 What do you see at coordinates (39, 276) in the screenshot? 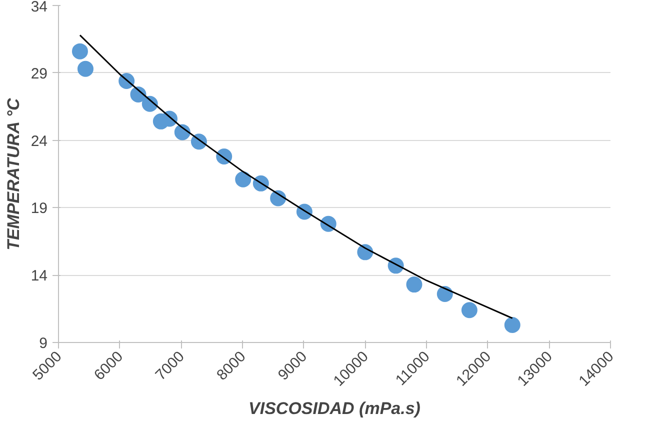
I see `y-tick-label: 14` at bounding box center [39, 276].